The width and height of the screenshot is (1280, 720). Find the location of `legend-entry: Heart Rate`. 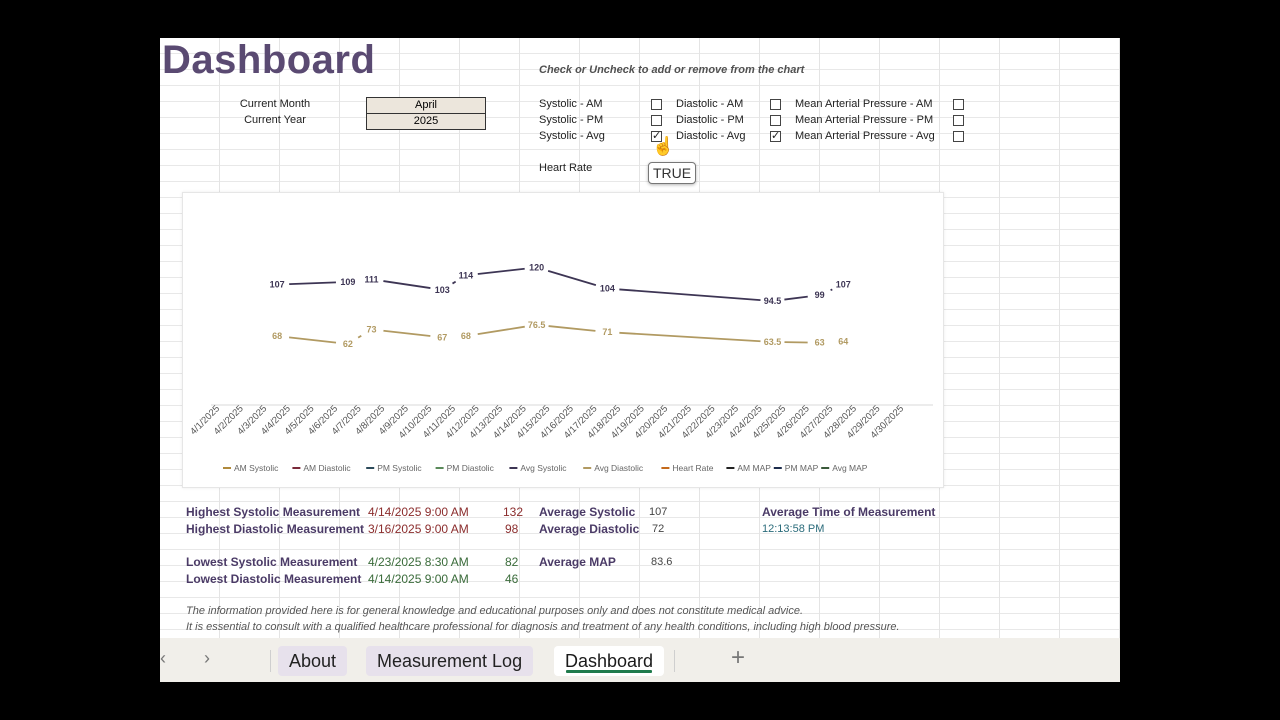

legend-entry: Heart Rate is located at coordinates (692, 468).